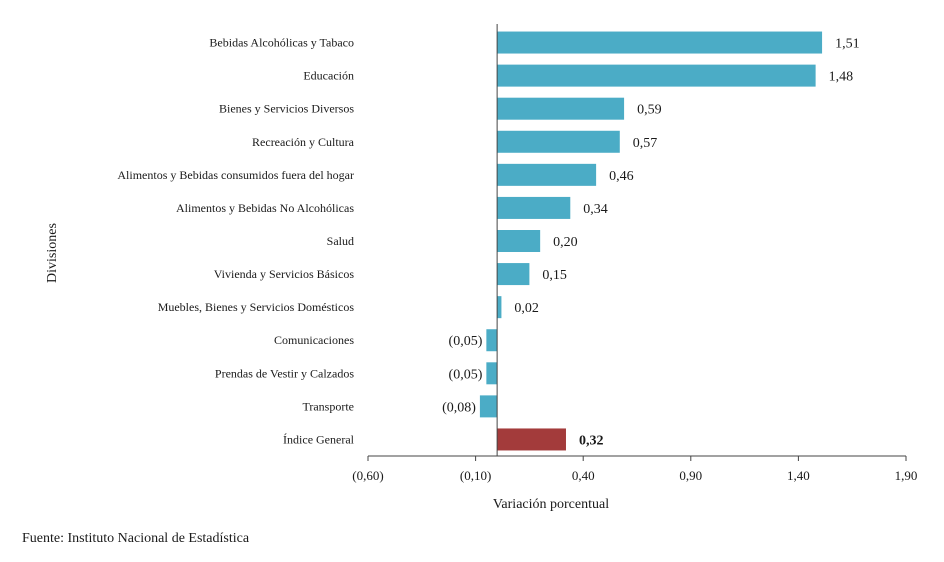 The width and height of the screenshot is (944, 562). I want to click on category-label-5: Alimentos y Bebidas No Alcohólicas, so click(265, 208).